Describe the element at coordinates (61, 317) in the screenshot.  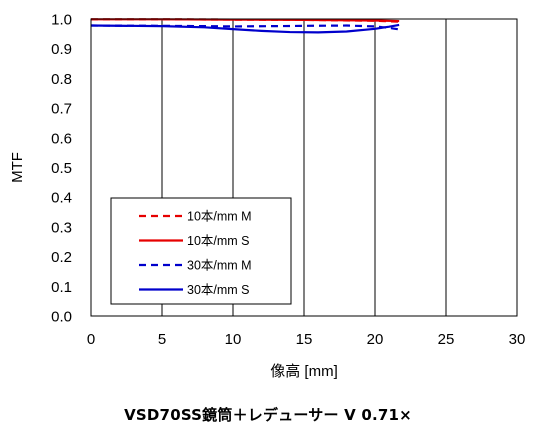
I see `y-tick-label: 0.0` at that location.